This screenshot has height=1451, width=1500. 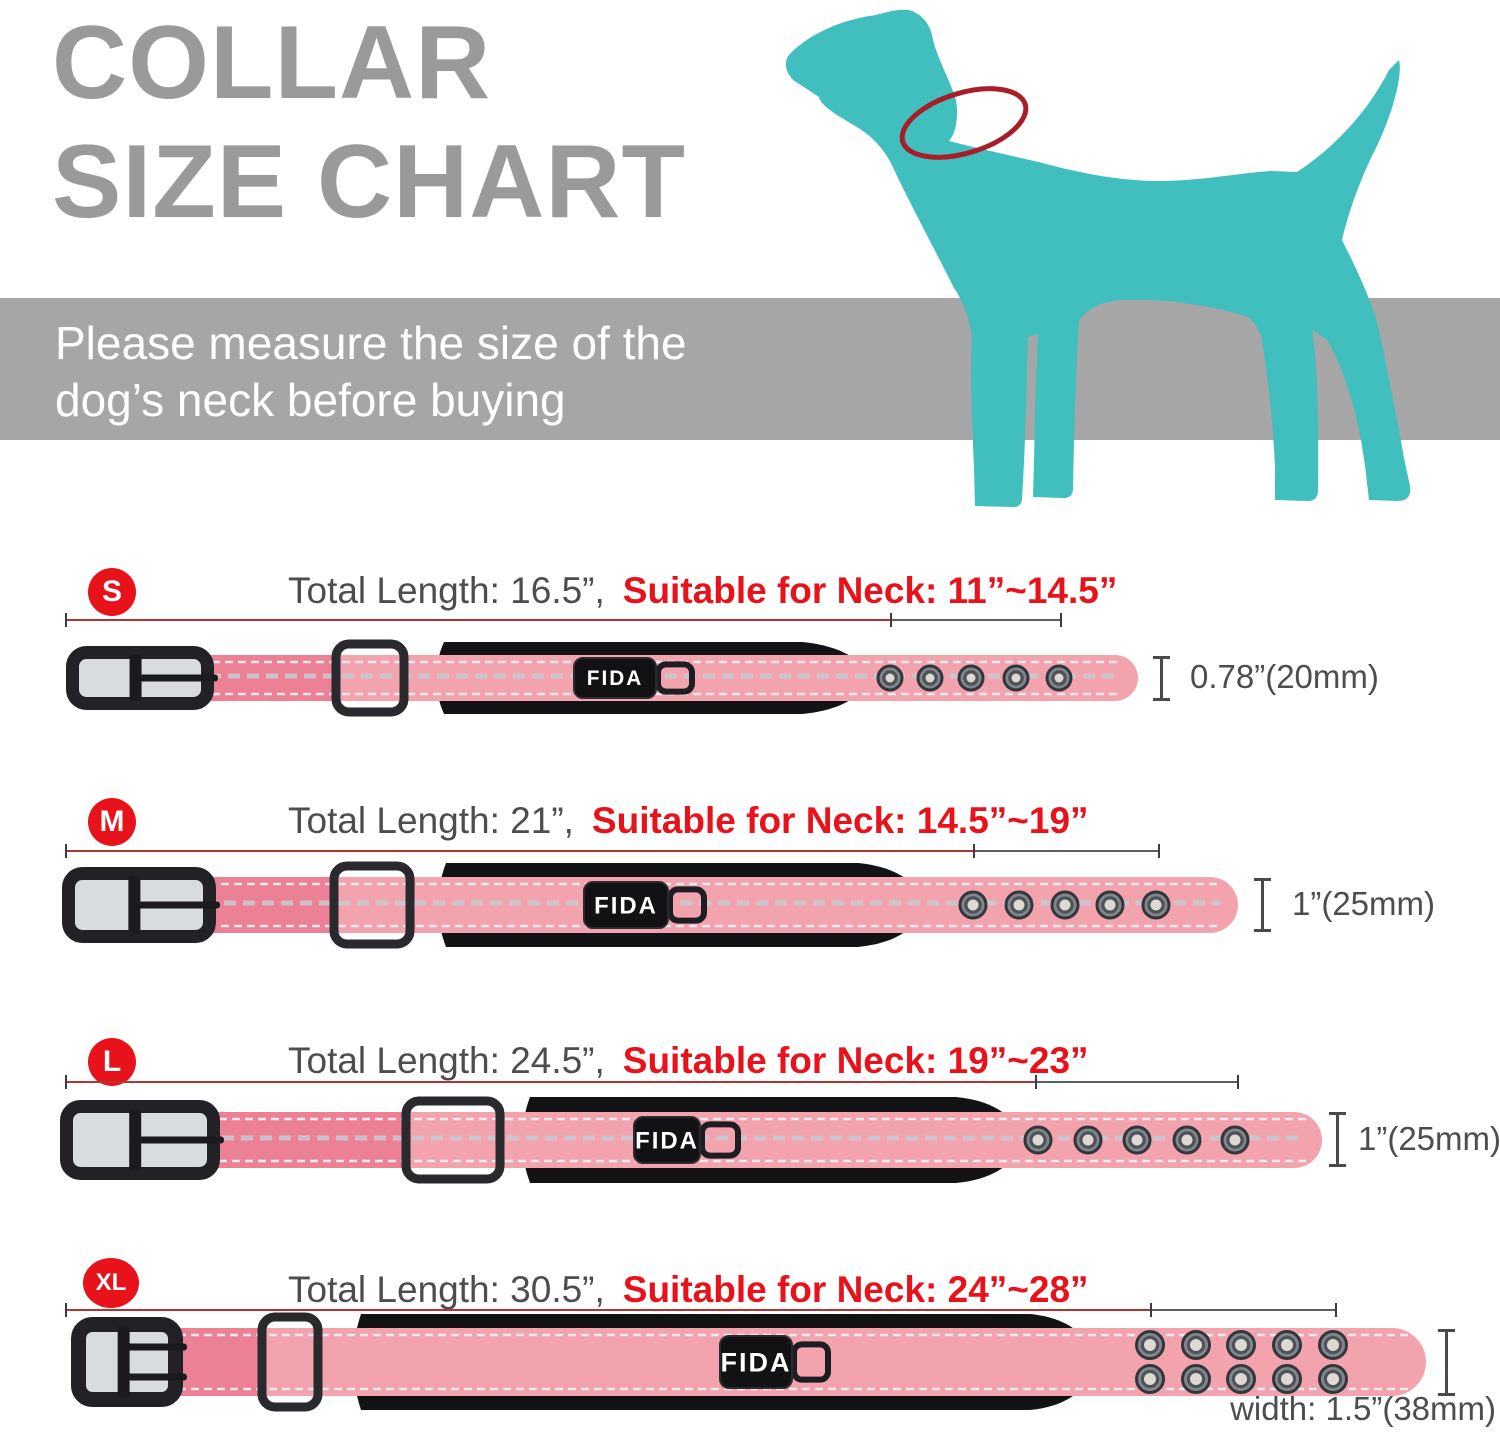 I want to click on total-length-m: Total Length: 21”,, so click(x=431, y=820).